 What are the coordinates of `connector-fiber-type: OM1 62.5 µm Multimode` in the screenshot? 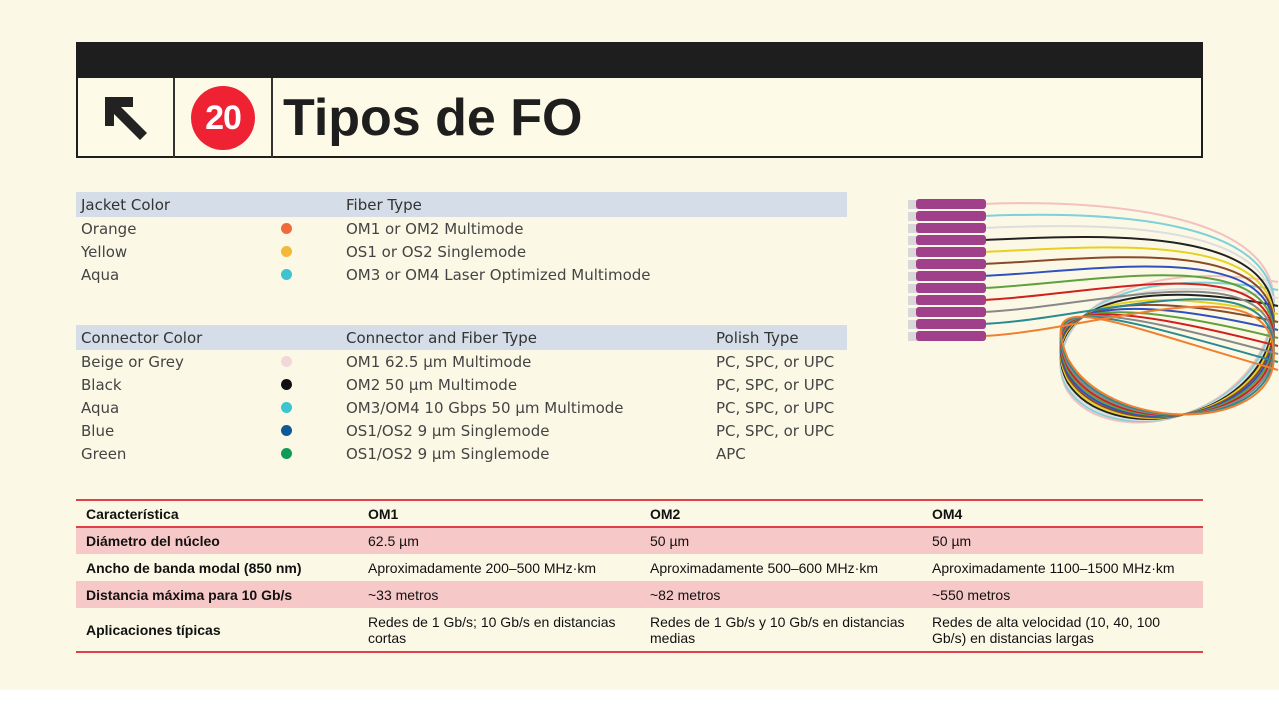 It's located at (439, 361).